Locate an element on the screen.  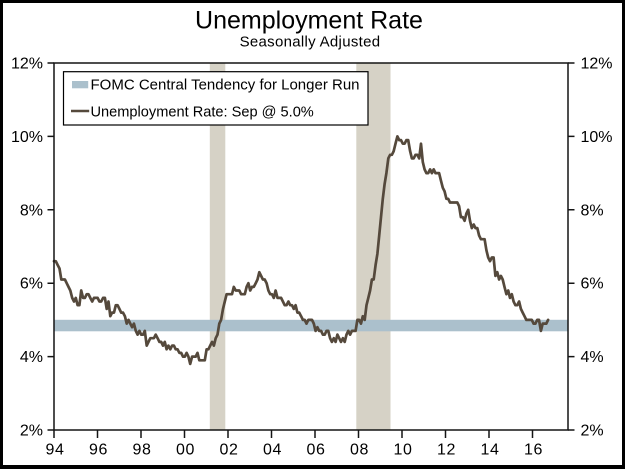
svg-text:FOMC Central Tendency for Long: FOMC Central Tendency for Longer Run is located at coordinates (225, 85).